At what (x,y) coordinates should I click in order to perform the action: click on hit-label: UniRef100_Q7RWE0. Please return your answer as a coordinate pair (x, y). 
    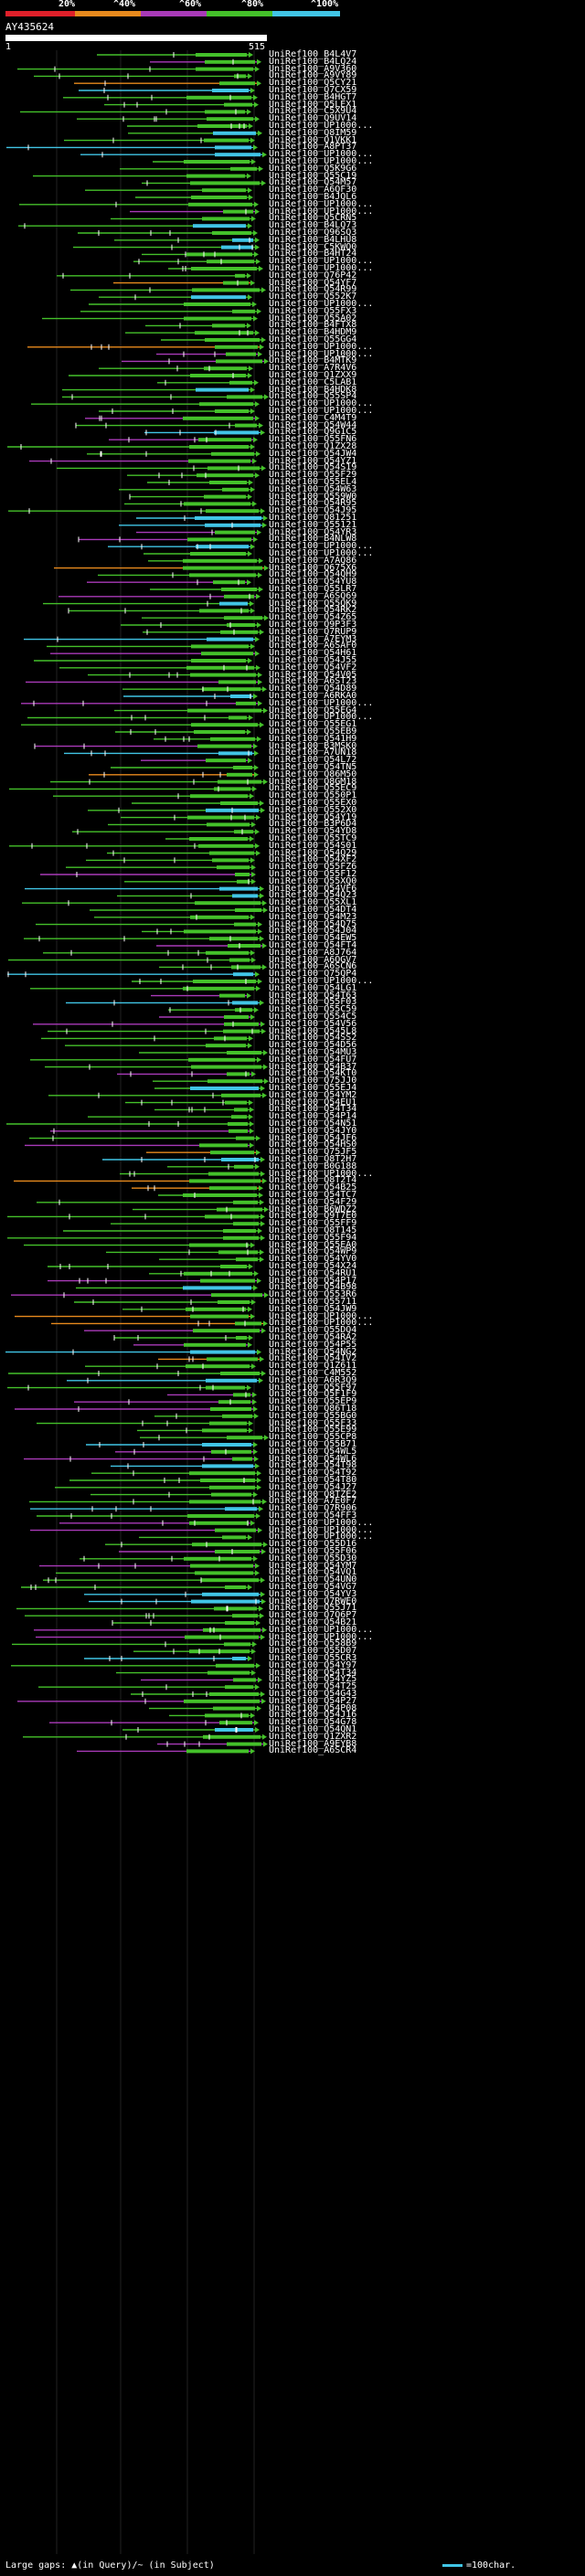
    Looking at the image, I should click on (313, 1600).